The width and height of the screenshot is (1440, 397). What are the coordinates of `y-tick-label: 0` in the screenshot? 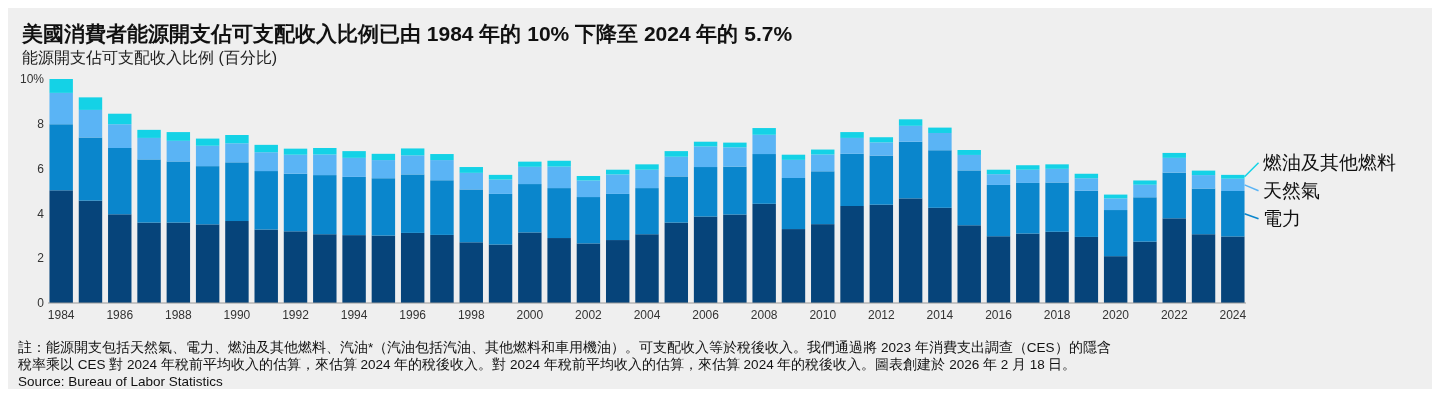 It's located at (41, 303).